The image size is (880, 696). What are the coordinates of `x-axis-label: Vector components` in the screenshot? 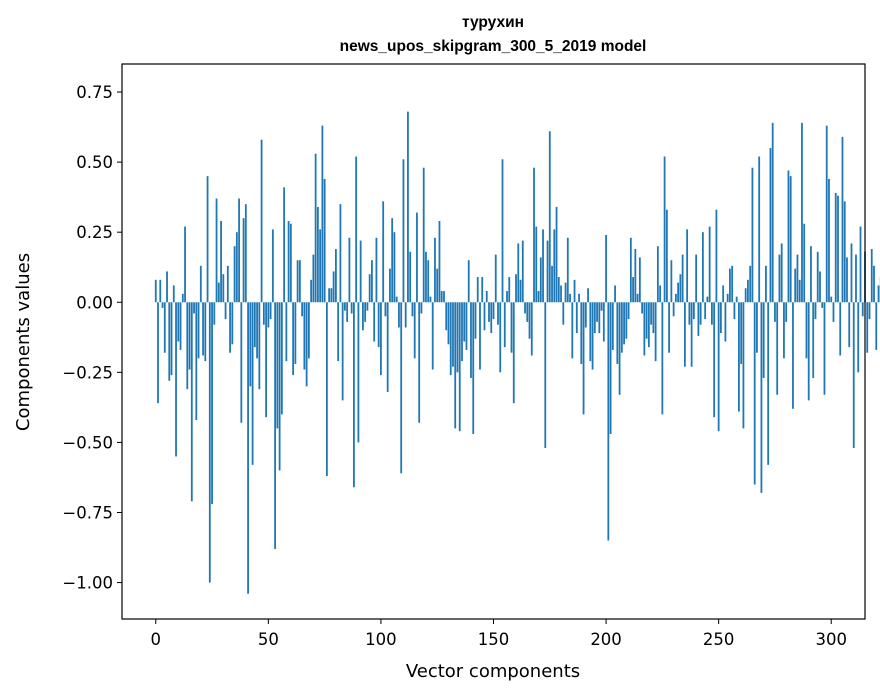 It's located at (493, 671).